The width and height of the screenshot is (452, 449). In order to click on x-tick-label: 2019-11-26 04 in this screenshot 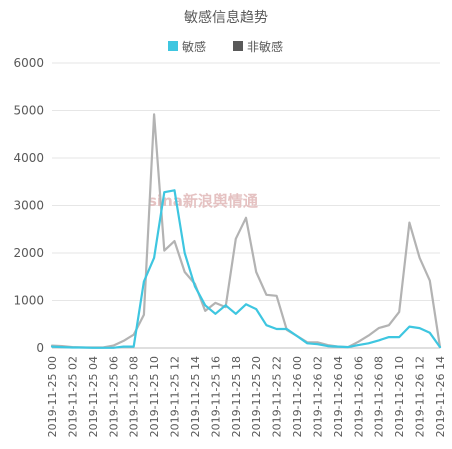, I will do `click(338, 396)`.